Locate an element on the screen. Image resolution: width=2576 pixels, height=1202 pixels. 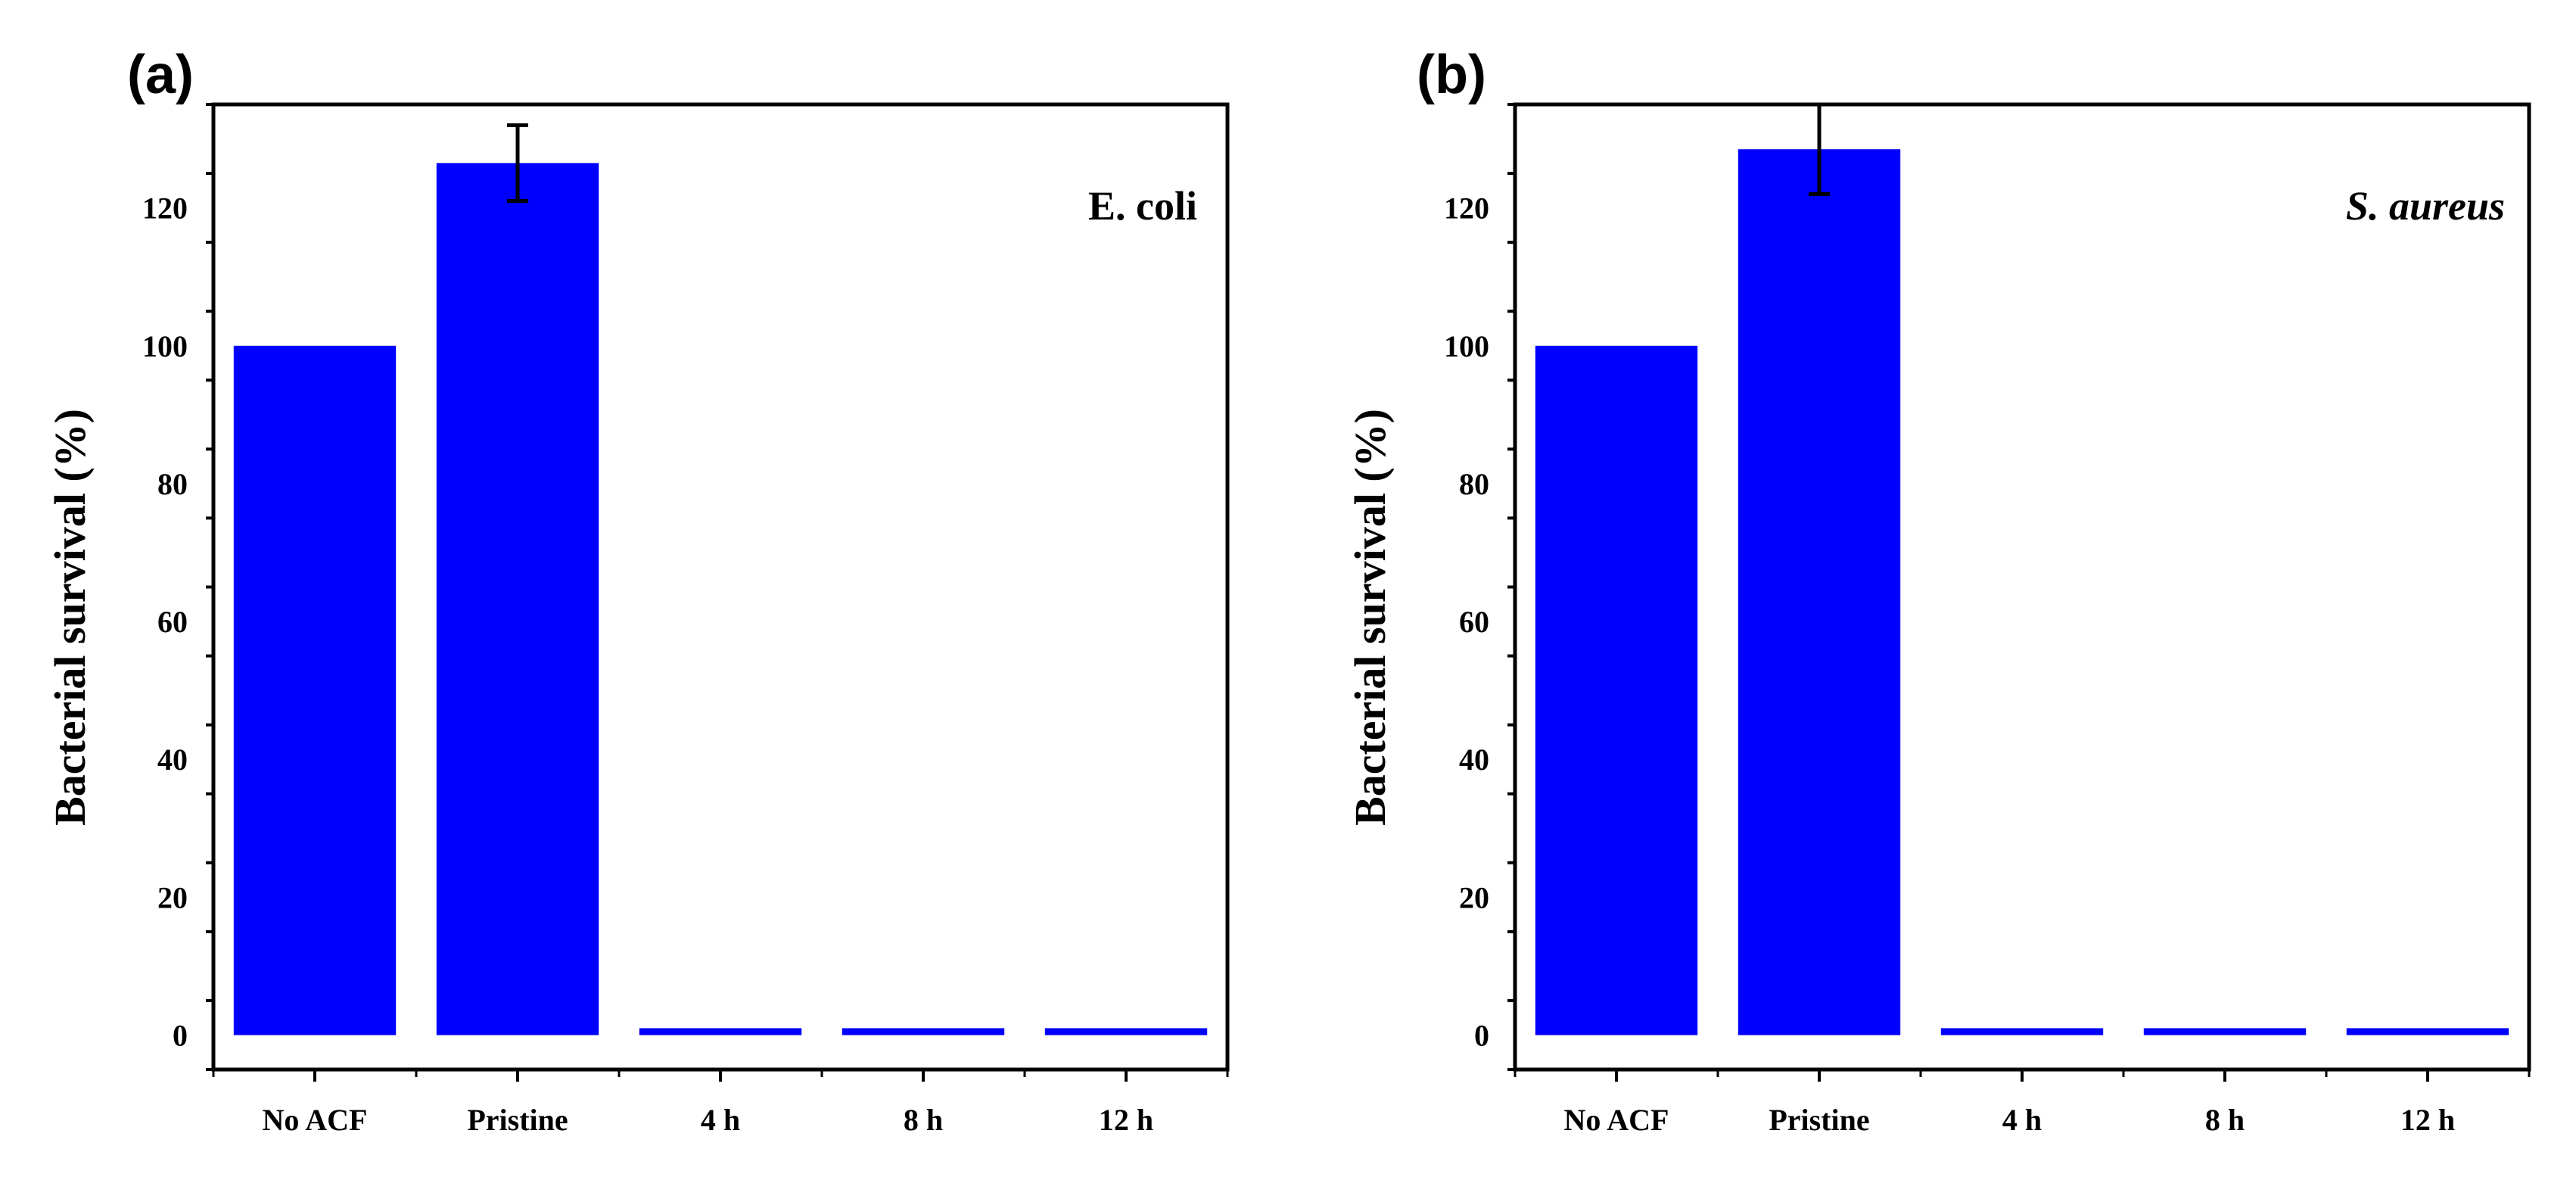
error-bar-pristine is located at coordinates (517, 163).